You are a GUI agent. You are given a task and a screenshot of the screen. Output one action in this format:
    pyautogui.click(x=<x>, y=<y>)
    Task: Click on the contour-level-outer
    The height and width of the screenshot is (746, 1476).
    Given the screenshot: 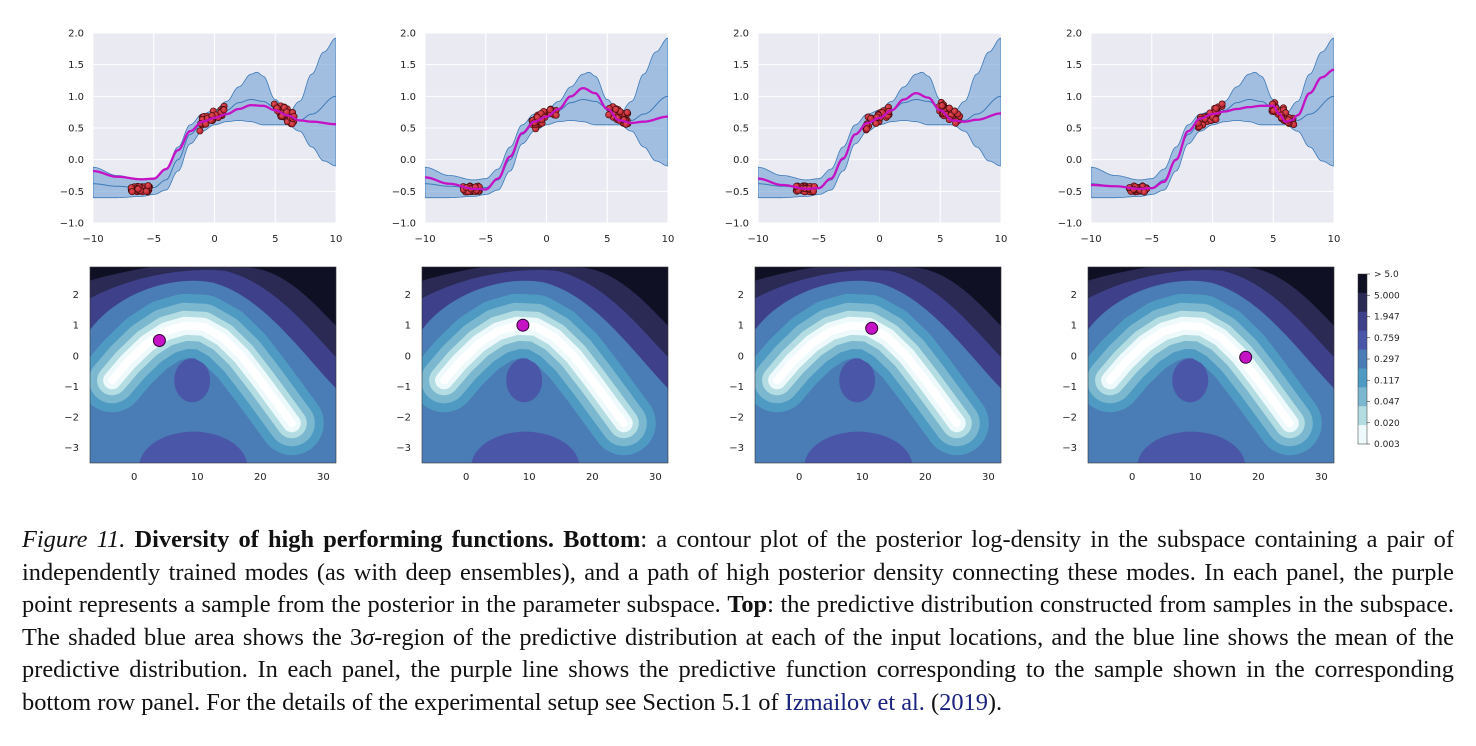 What is the action you would take?
    pyautogui.click(x=213, y=328)
    